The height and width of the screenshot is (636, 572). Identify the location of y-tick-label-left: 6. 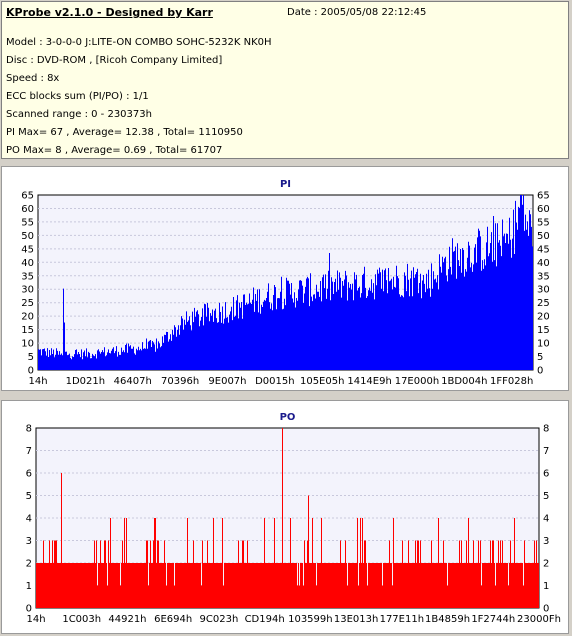
(29, 474).